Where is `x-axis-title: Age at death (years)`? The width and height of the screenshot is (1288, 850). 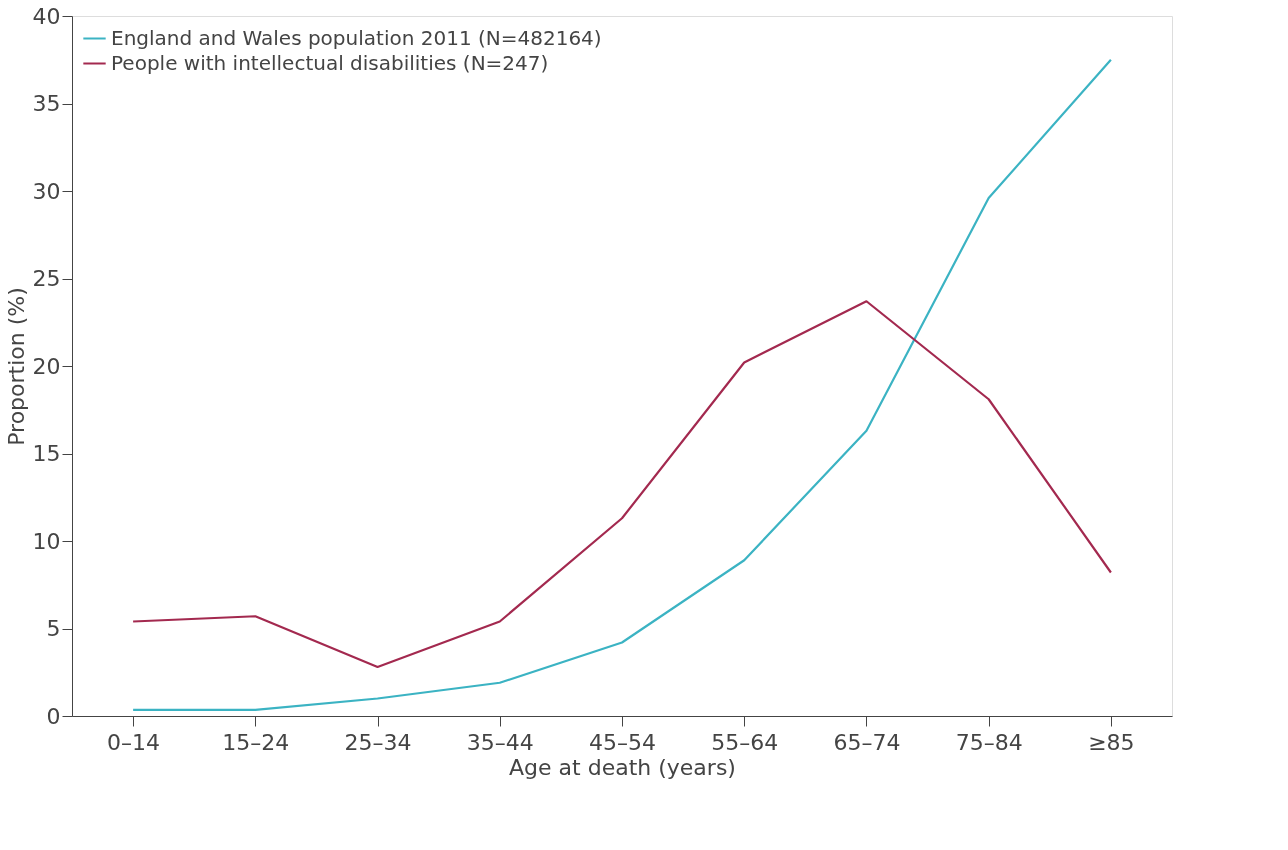 x-axis-title: Age at death (years) is located at coordinates (622, 767).